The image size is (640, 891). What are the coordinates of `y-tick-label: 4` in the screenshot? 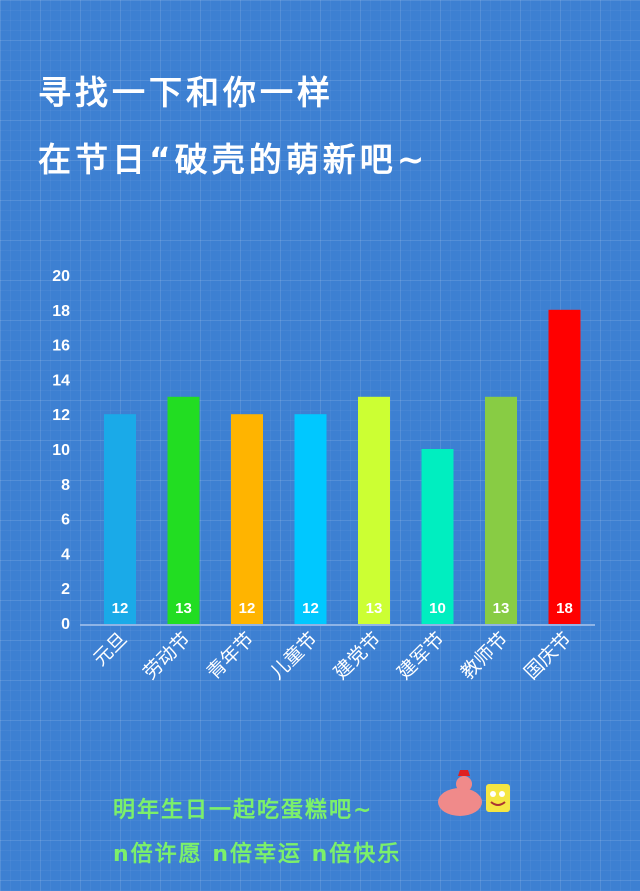 It's located at (65, 554).